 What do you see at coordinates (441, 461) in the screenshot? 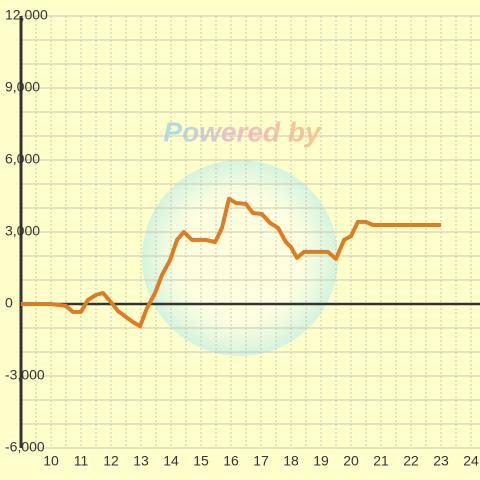
I see `x-tick-label: 23` at bounding box center [441, 461].